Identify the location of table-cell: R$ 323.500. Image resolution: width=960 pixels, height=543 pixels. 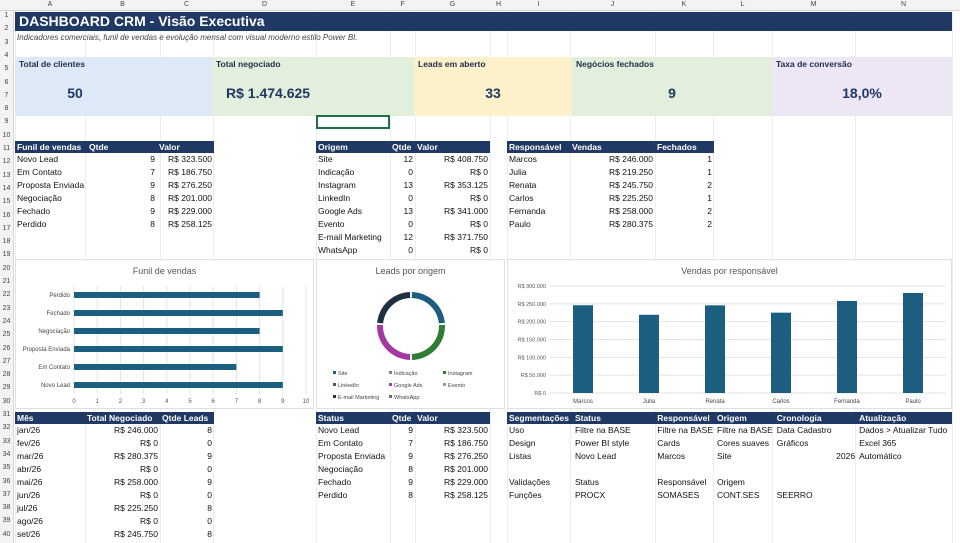
(190, 159).